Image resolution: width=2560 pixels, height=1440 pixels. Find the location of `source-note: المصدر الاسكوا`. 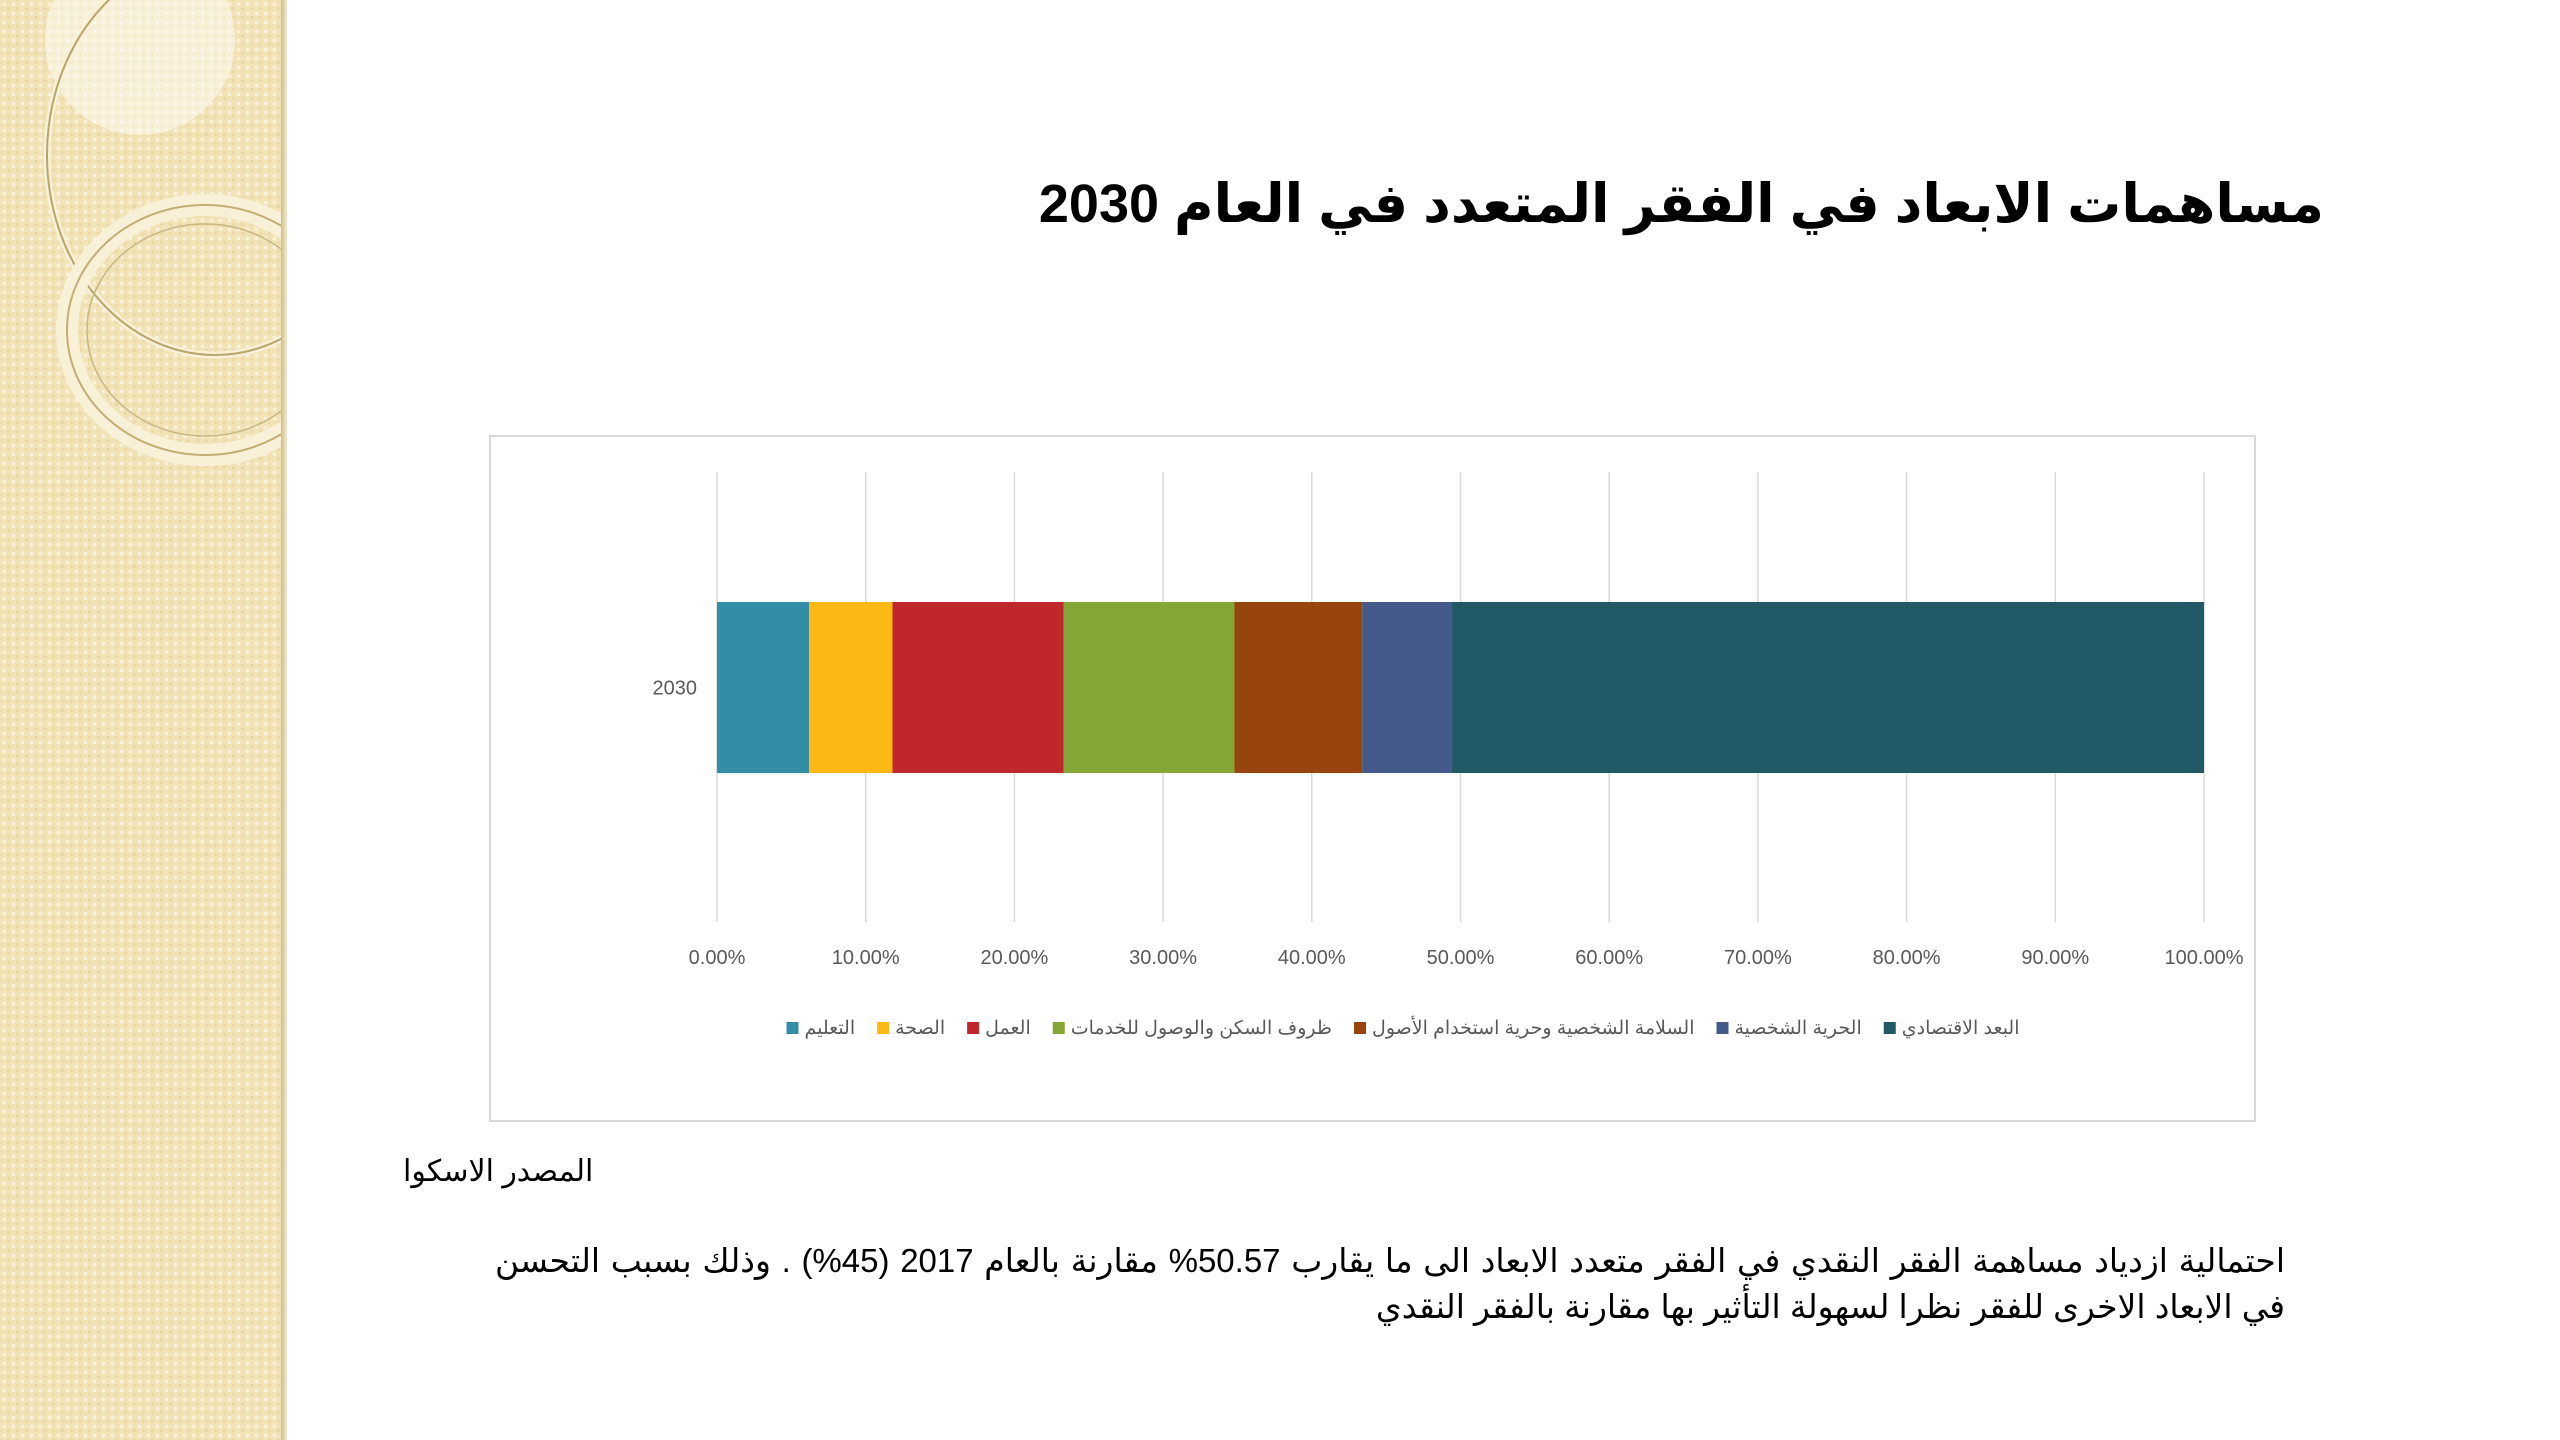

source-note: المصدر الاسكوا is located at coordinates (498, 1171).